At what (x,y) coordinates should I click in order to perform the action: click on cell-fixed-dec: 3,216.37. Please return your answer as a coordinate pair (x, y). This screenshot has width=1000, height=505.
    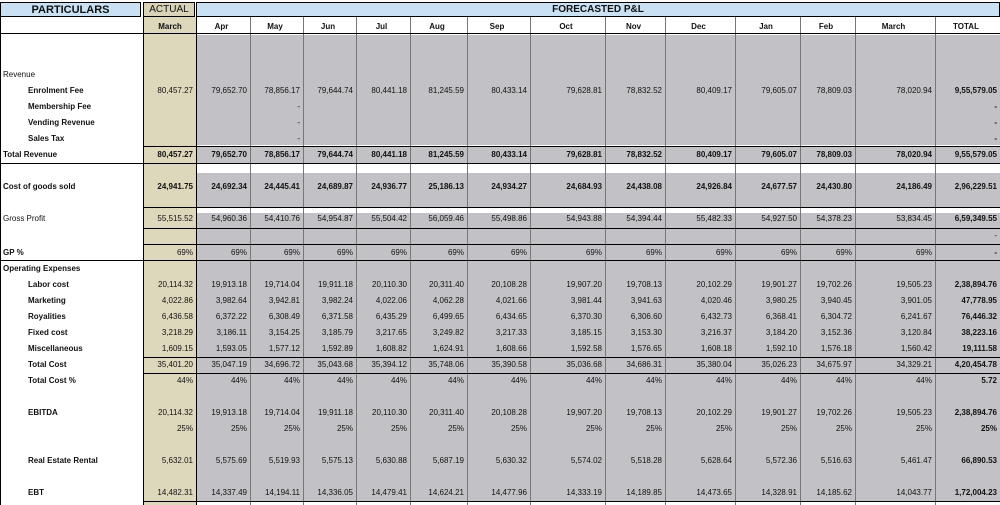
    Looking at the image, I should click on (716, 332).